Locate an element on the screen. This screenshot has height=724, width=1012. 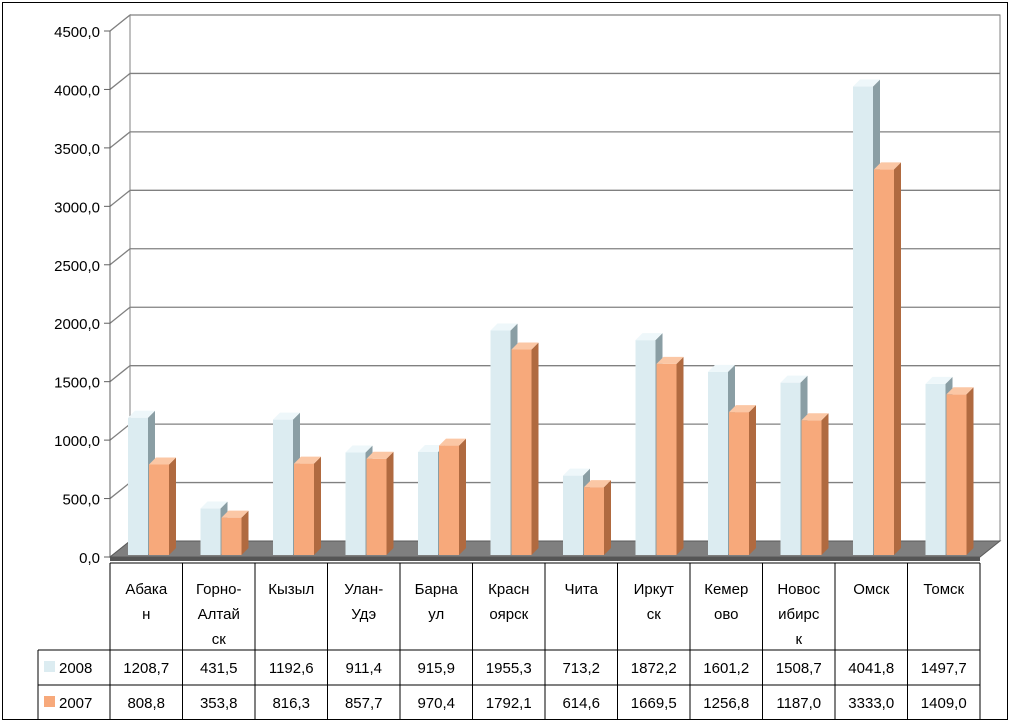
data-label: 3333,0 is located at coordinates (871, 703).